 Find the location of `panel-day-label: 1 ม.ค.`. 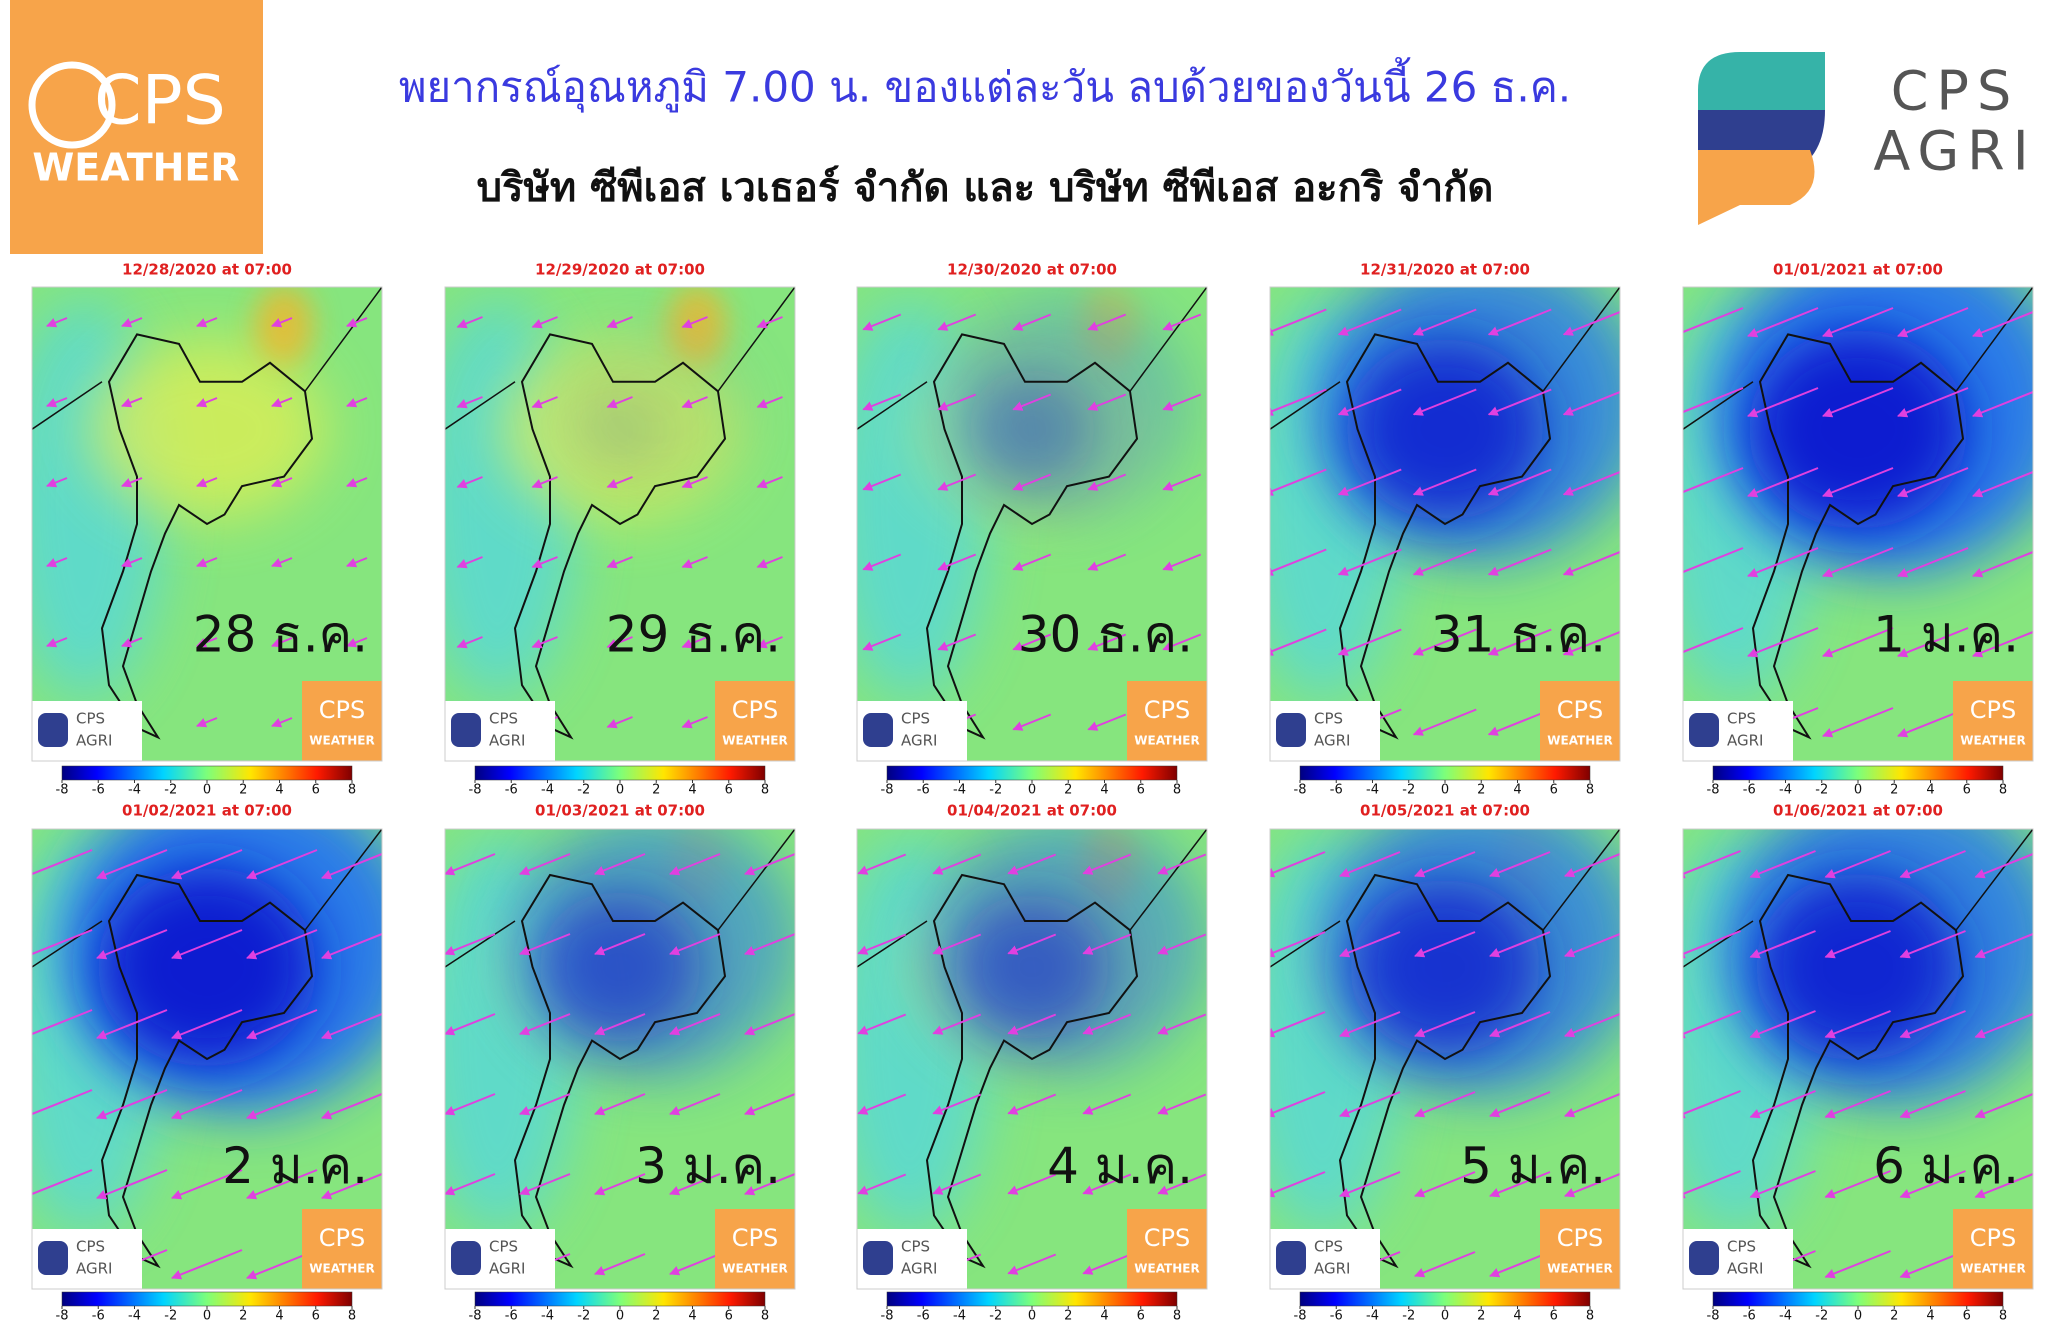

panel-day-label: 1 ม.ค. is located at coordinates (1946, 634).